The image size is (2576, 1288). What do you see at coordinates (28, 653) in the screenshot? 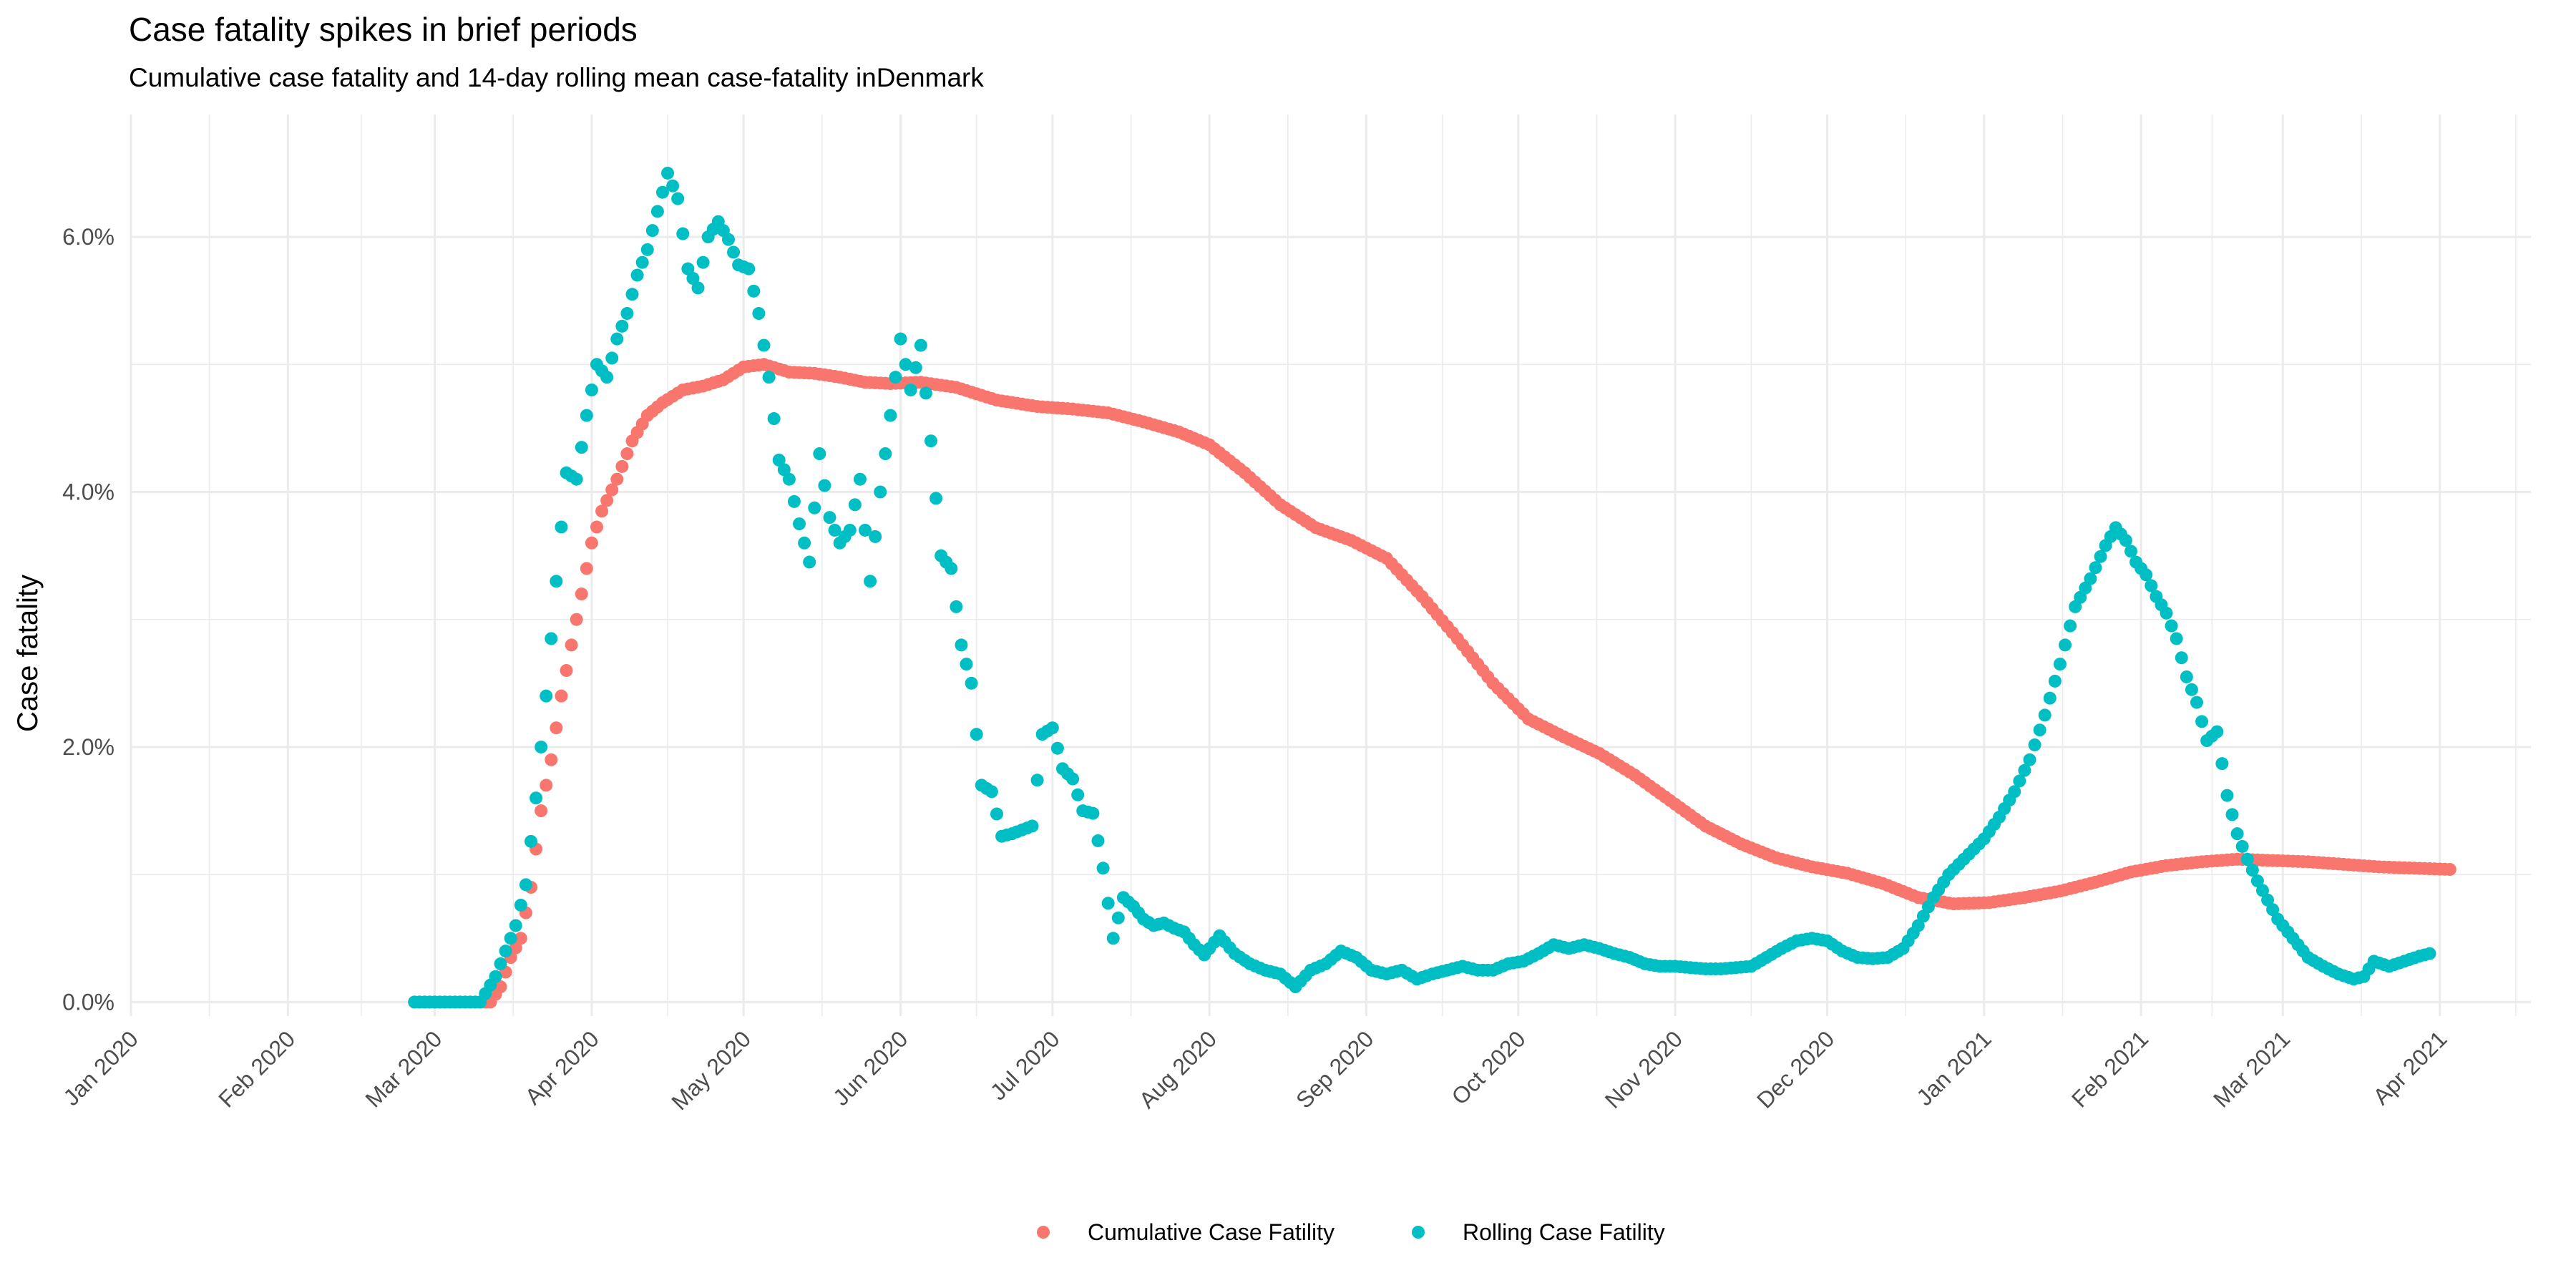
I see `y-axis-title: Case fatality` at bounding box center [28, 653].